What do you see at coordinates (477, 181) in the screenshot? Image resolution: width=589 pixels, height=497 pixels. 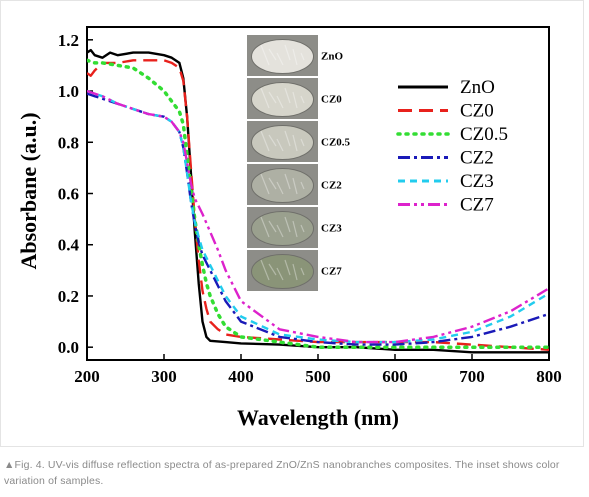 I see `legend-label: CZ3` at bounding box center [477, 181].